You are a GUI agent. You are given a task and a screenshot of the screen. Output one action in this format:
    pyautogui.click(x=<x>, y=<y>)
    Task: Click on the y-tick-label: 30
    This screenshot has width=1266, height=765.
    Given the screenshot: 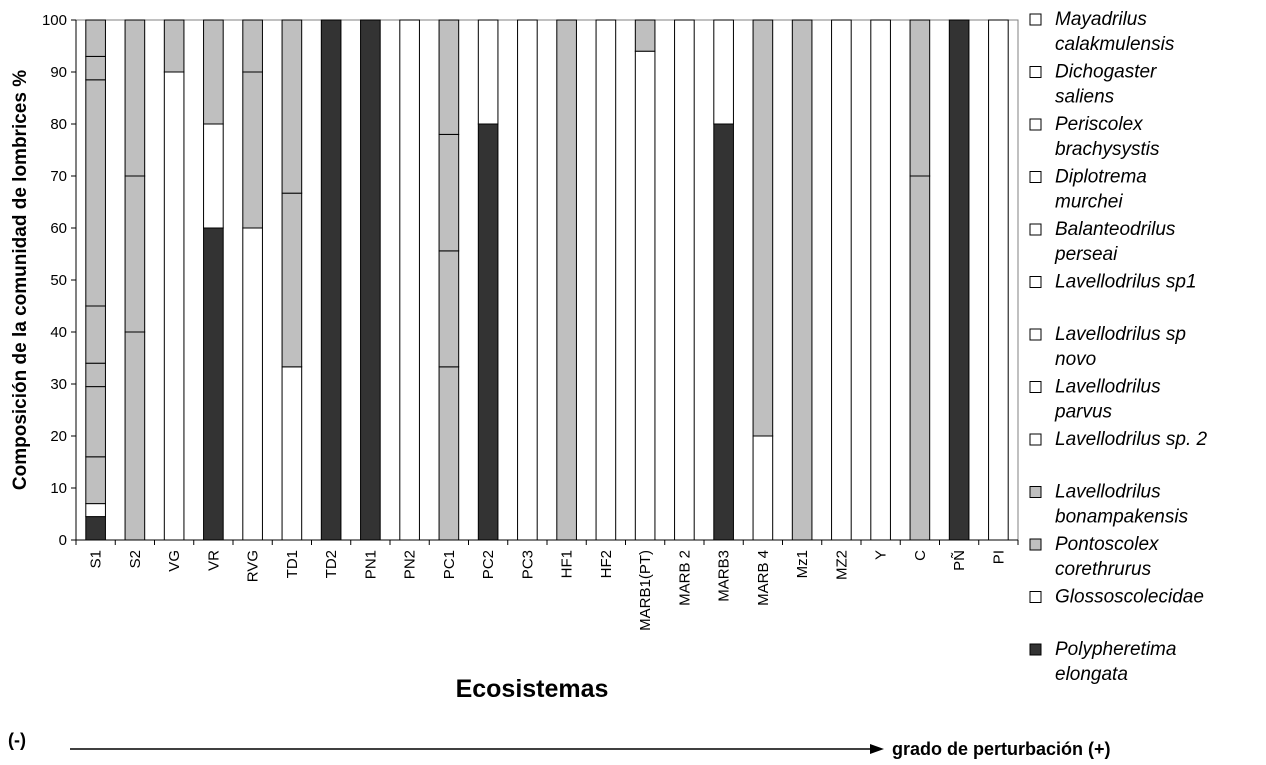 What is the action you would take?
    pyautogui.click(x=58, y=384)
    